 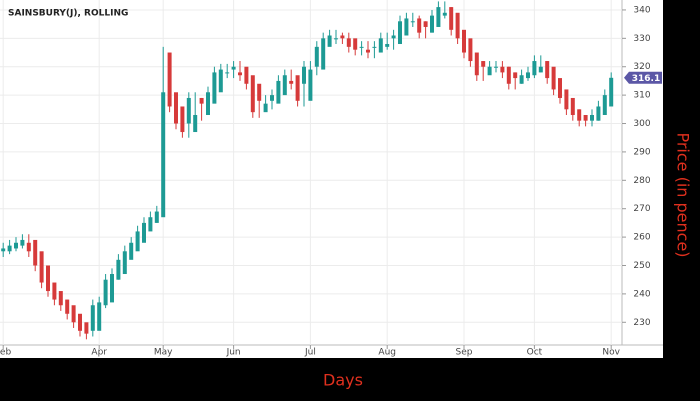 I want to click on x-tick-label: Nov, so click(x=611, y=353).